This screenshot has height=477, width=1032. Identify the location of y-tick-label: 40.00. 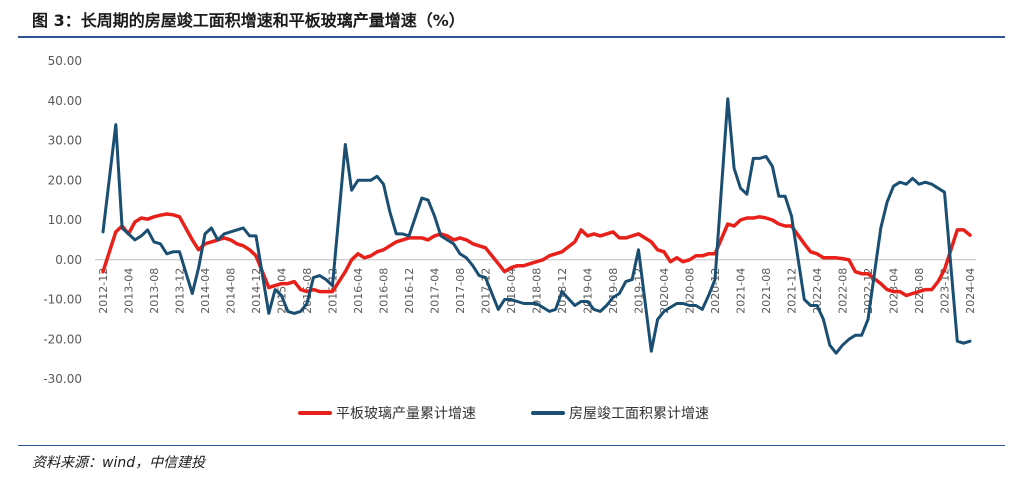
(65, 101).